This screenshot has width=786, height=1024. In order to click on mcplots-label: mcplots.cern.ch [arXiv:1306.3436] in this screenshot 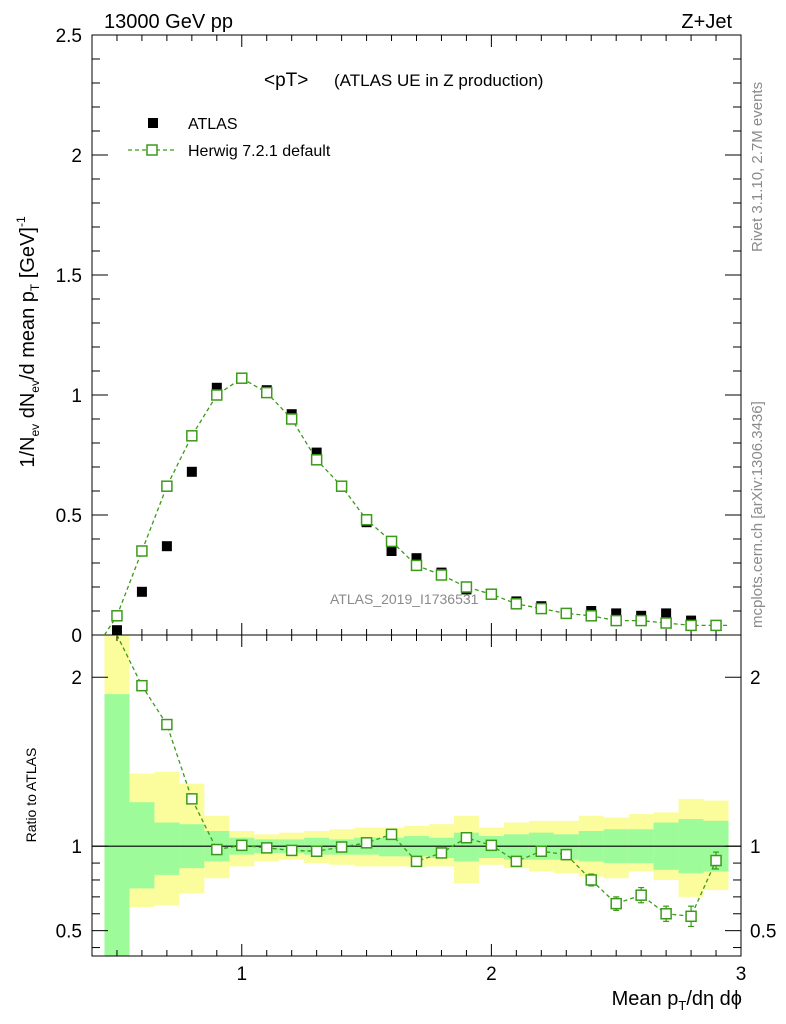, I will do `click(757, 514)`.